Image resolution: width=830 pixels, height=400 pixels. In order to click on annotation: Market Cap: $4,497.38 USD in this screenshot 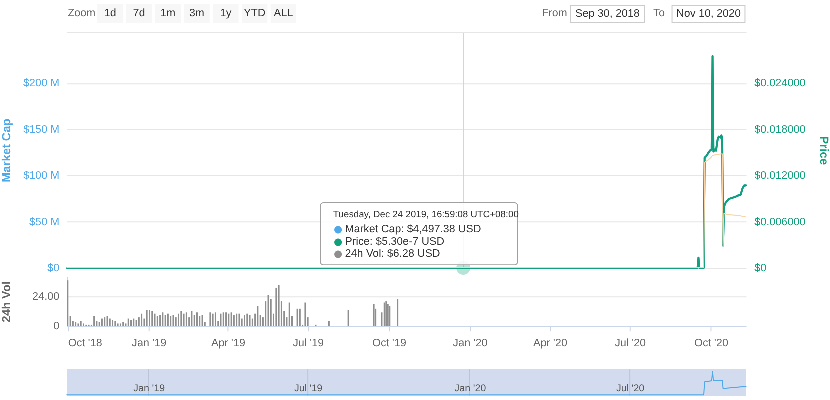, I will do `click(413, 230)`.